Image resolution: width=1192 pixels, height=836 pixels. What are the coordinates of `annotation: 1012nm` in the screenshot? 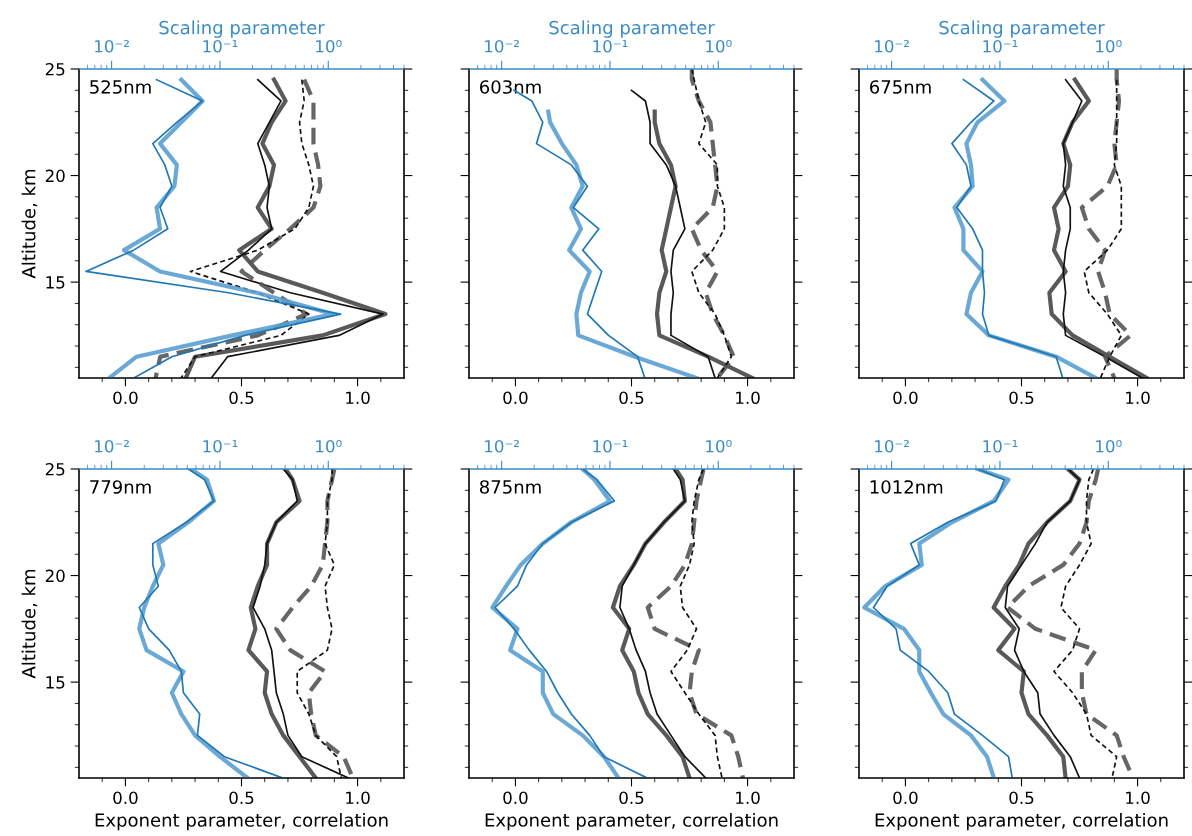 It's located at (906, 487).